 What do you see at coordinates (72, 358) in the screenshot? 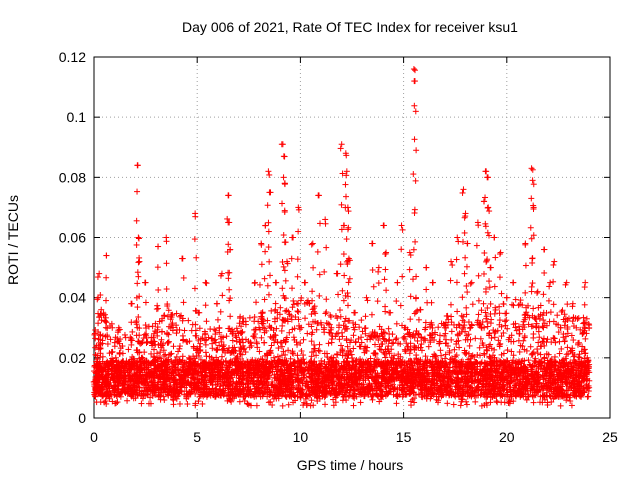
I see `y-tick-label: 0.02` at bounding box center [72, 358].